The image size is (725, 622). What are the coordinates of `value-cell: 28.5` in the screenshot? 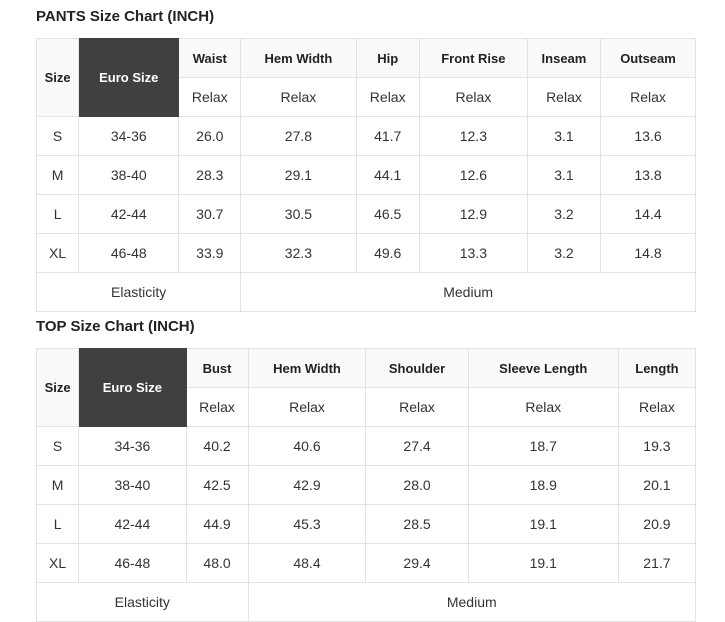 It's located at (417, 524).